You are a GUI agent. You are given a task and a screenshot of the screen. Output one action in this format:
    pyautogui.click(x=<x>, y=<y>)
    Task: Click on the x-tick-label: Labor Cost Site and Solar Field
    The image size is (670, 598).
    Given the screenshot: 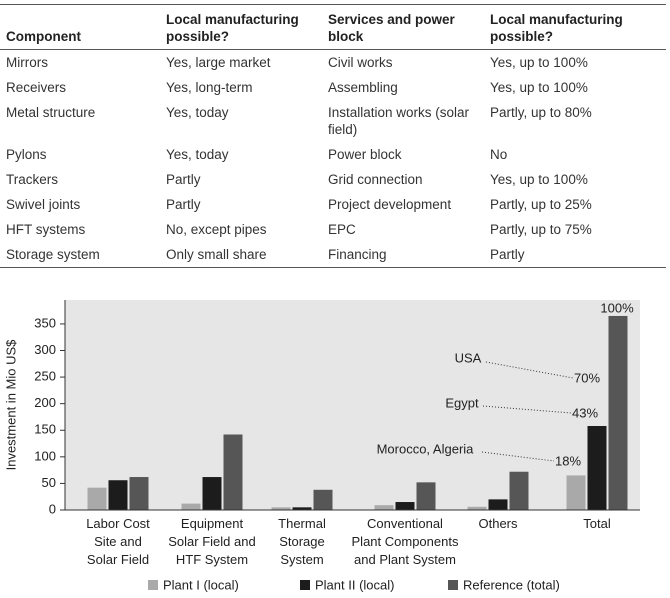 What is the action you would take?
    pyautogui.click(x=118, y=541)
    